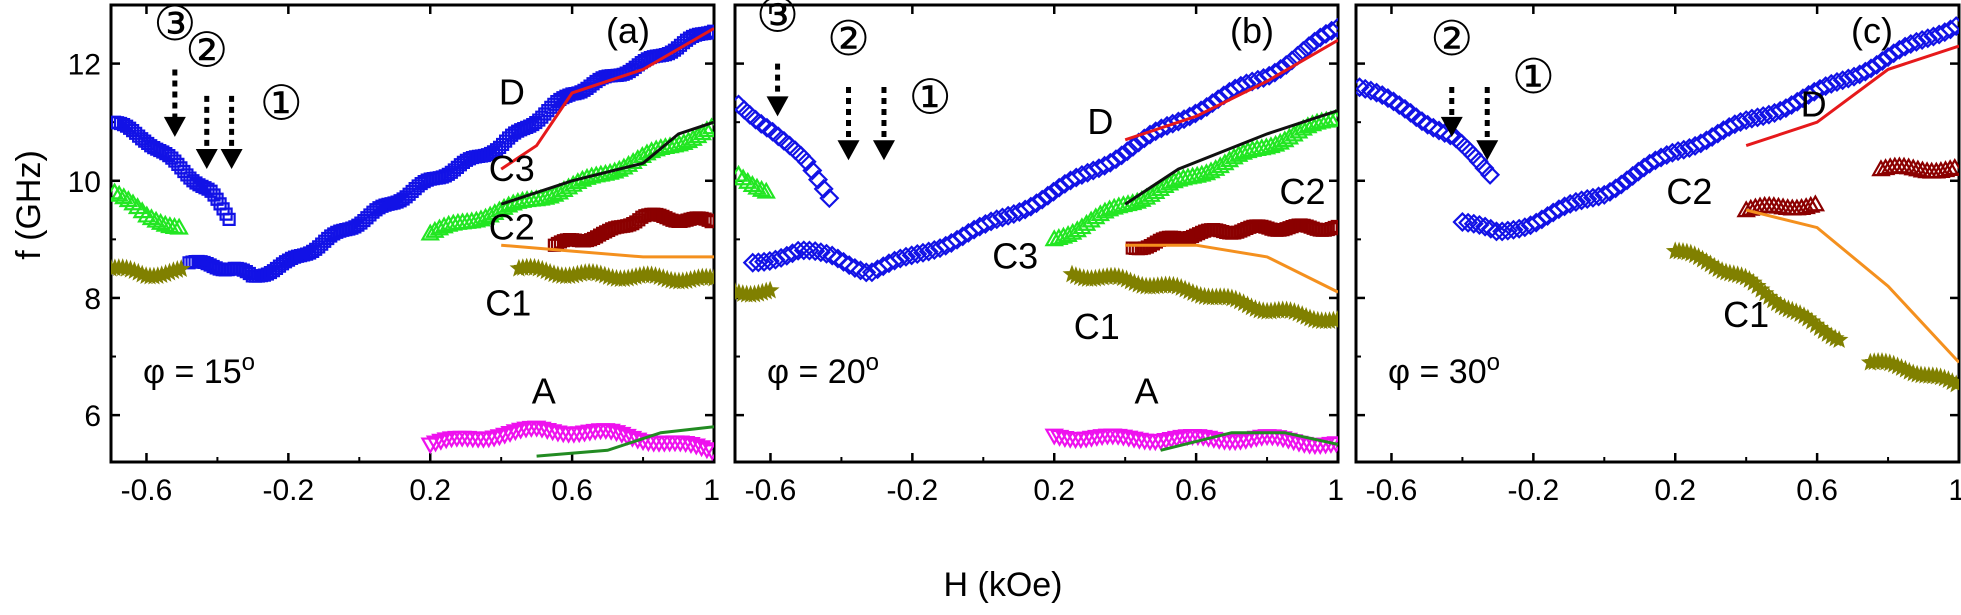 This screenshot has width=1961, height=615. What do you see at coordinates (1146, 390) in the screenshot?
I see `mode-label-A: A` at bounding box center [1146, 390].